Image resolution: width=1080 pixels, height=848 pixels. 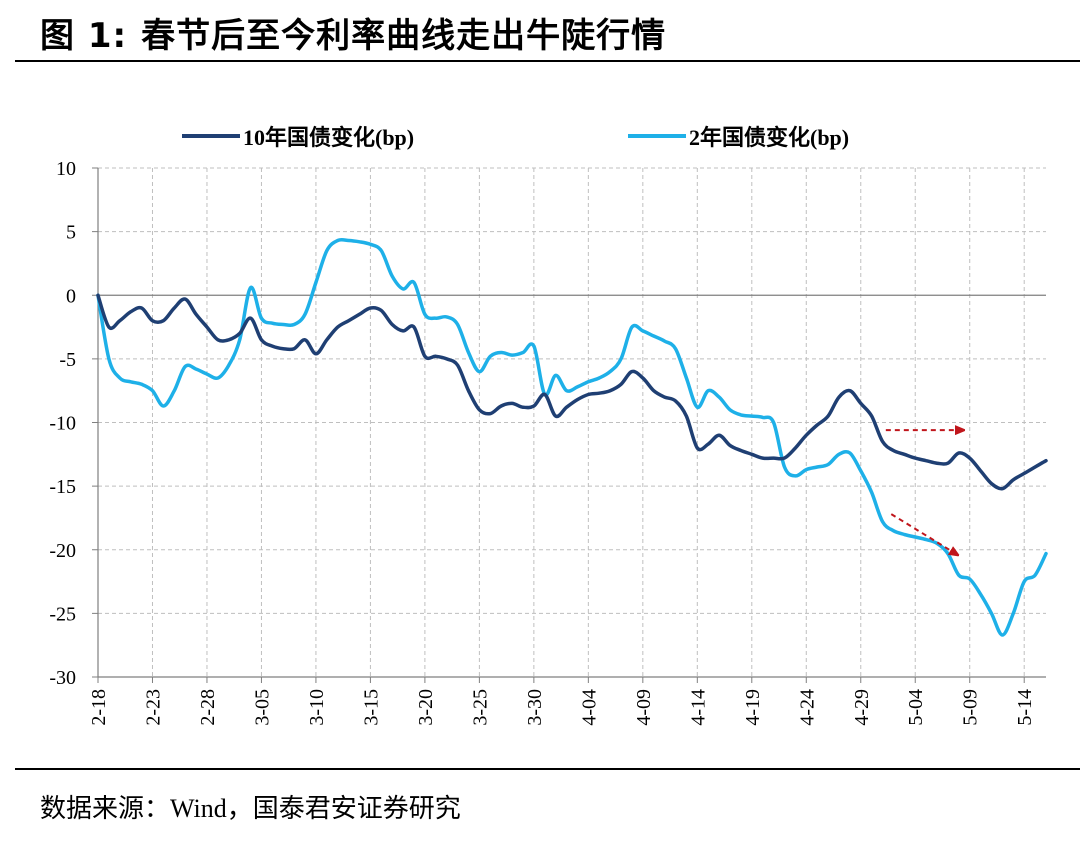 What do you see at coordinates (153, 707) in the screenshot?
I see `x-tick-label: 2-23` at bounding box center [153, 707].